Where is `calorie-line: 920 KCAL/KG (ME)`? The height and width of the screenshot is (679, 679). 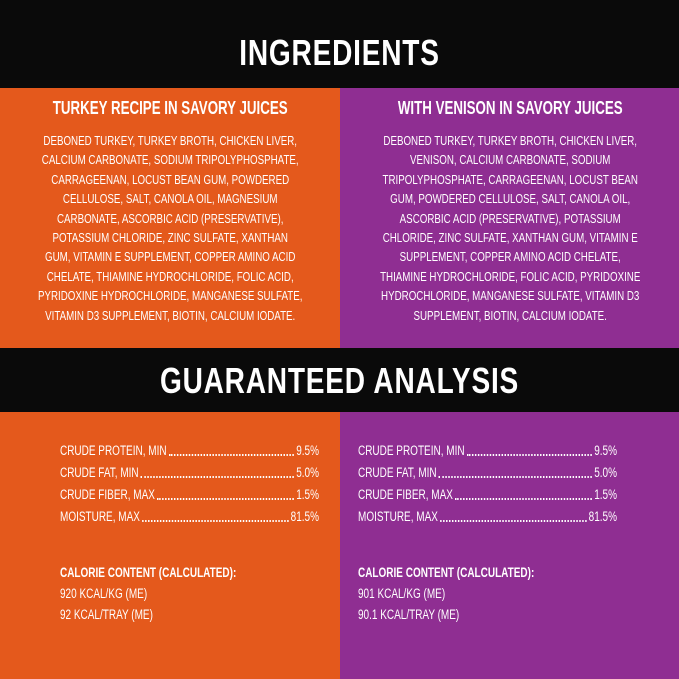
calorie-line: 920 KCAL/KG (ME) is located at coordinates (104, 593).